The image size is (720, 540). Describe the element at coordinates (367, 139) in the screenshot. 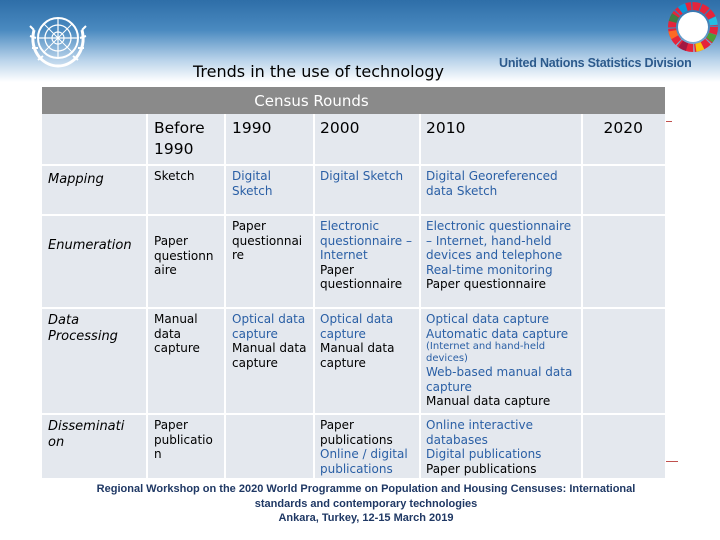

I see `col-header-2000: 2000` at that location.